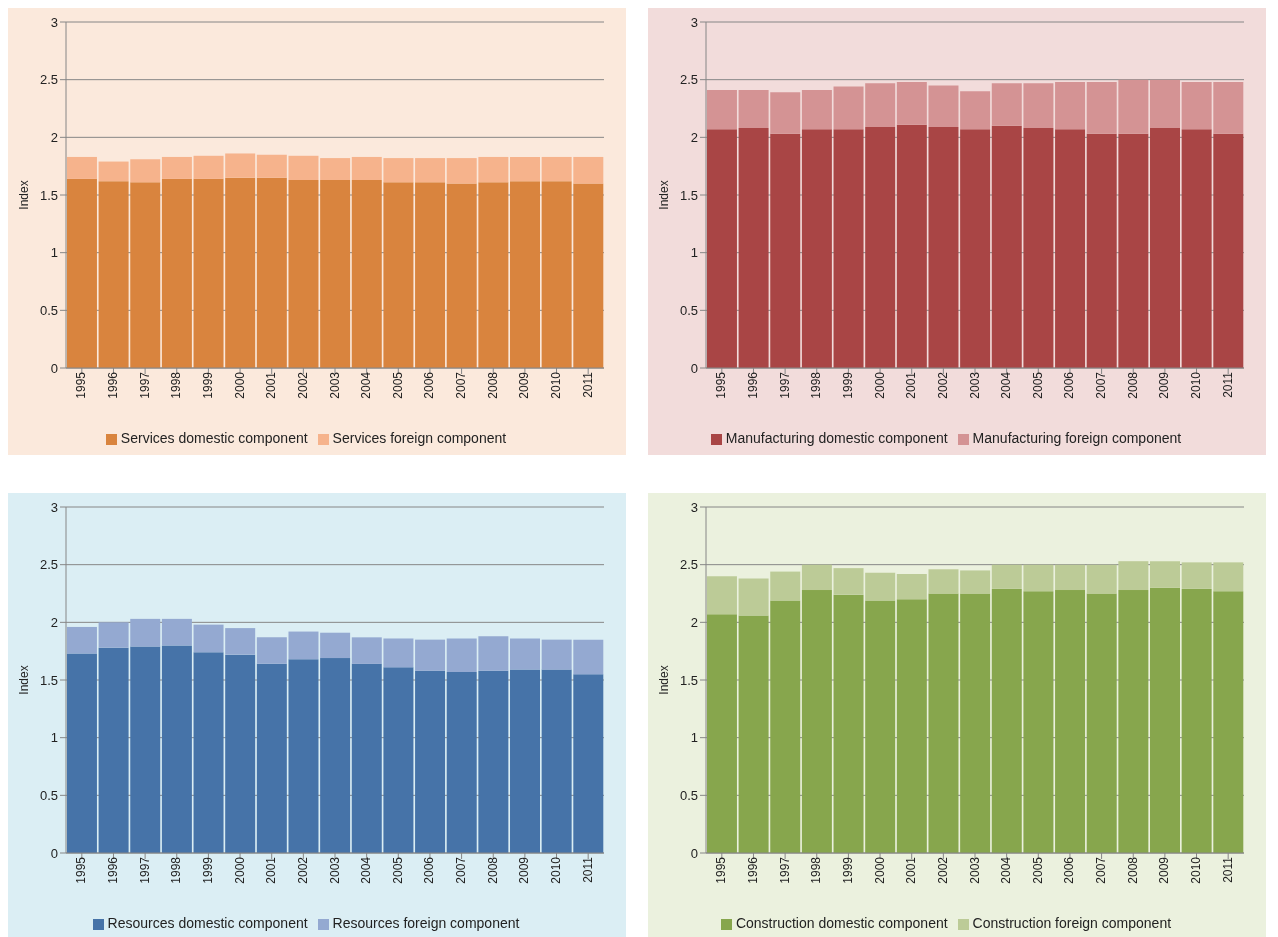 The height and width of the screenshot is (937, 1278). Describe the element at coordinates (836, 438) in the screenshot. I see `legend-label: Manufacturing domestic component` at that location.